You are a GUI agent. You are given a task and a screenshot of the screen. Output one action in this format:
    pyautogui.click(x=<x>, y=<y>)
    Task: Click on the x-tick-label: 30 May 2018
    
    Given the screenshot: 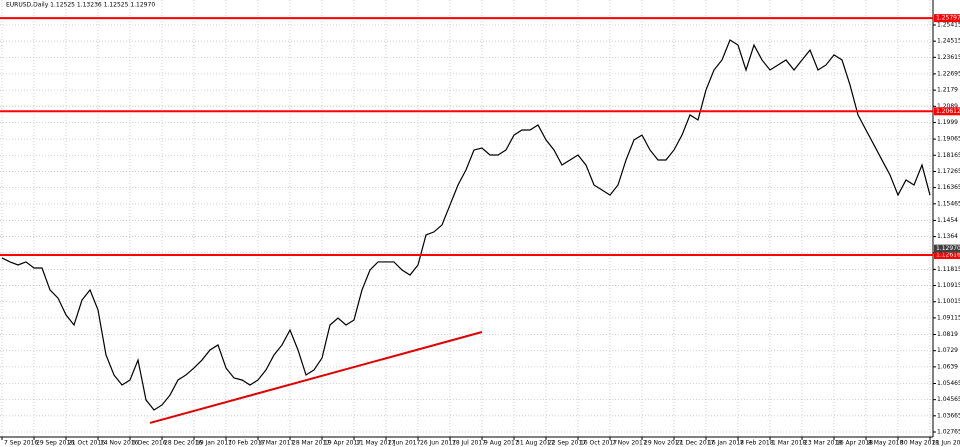 What is the action you would take?
    pyautogui.click(x=919, y=443)
    